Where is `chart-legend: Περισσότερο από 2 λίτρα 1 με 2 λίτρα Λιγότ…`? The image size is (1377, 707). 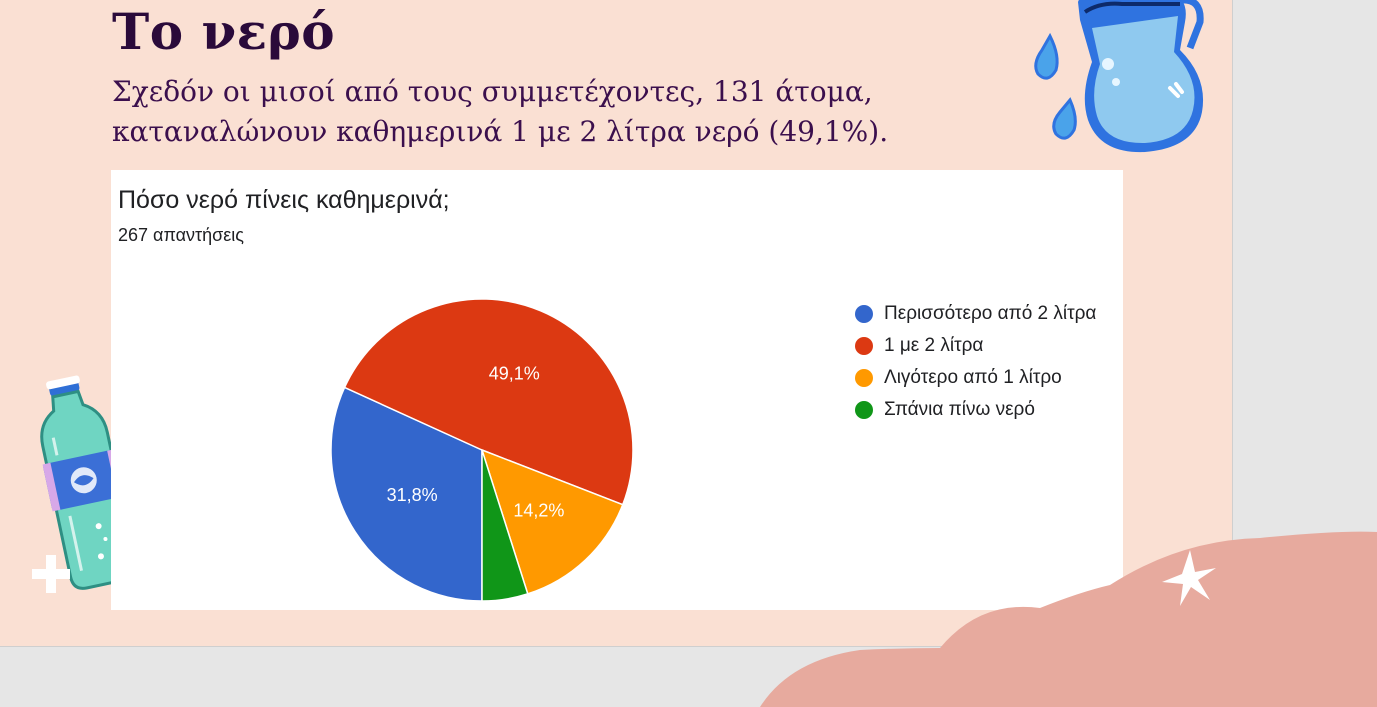 chart-legend: Περισσότερο από 2 λίτρα 1 με 2 λίτρα Λιγότ… is located at coordinates (975, 362).